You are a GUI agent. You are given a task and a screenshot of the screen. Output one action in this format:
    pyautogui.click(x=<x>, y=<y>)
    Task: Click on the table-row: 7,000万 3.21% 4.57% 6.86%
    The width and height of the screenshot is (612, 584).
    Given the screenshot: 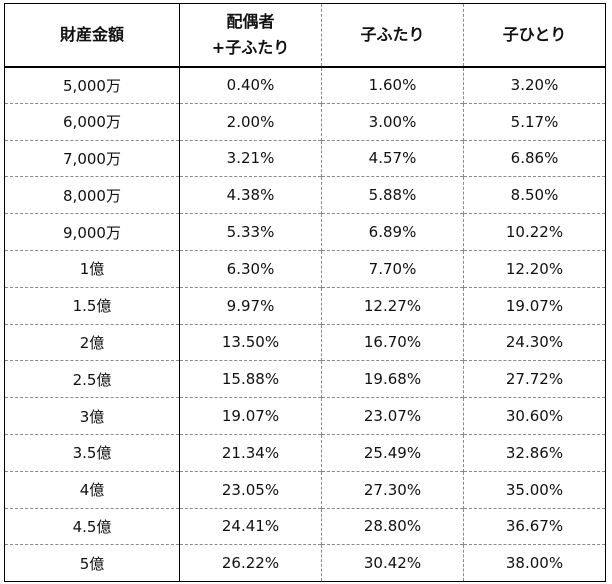 What is the action you would take?
    pyautogui.click(x=305, y=158)
    